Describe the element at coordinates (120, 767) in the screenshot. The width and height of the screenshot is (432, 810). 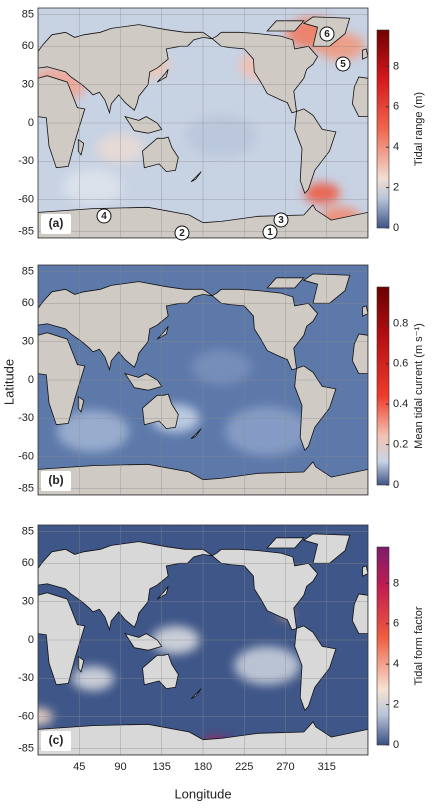
I see `x-tick-label: 90` at that location.